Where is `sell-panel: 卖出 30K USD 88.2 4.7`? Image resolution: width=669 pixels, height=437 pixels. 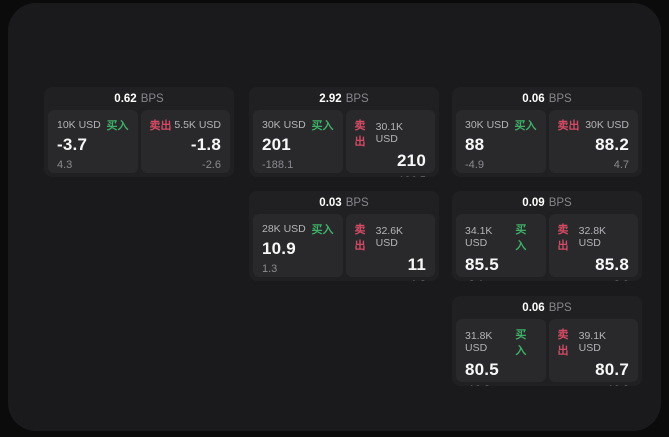
sell-panel: 卖出 30K USD 88.2 4.7 is located at coordinates (593, 141).